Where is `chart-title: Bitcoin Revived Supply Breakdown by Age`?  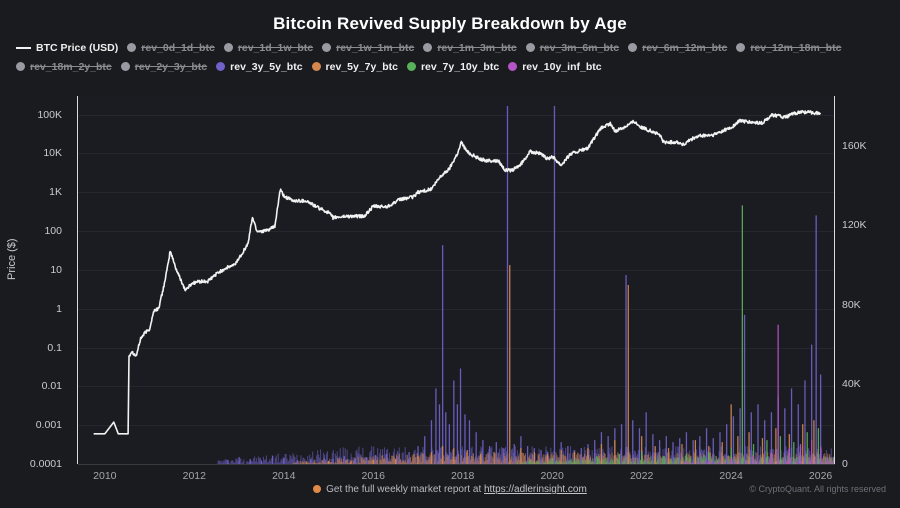
chart-title: Bitcoin Revived Supply Breakdown by Age is located at coordinates (450, 23).